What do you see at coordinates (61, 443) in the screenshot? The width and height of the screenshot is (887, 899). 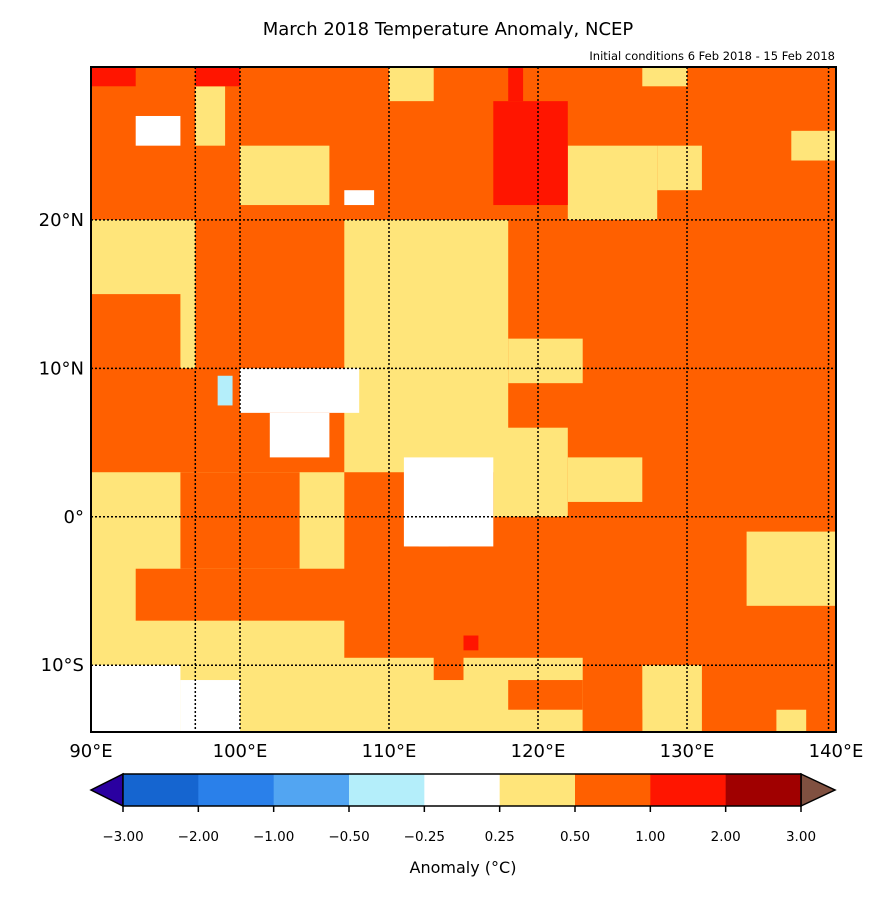 I see `y-tick-labels: 20°N 10°N 0° 10°S` at bounding box center [61, 443].